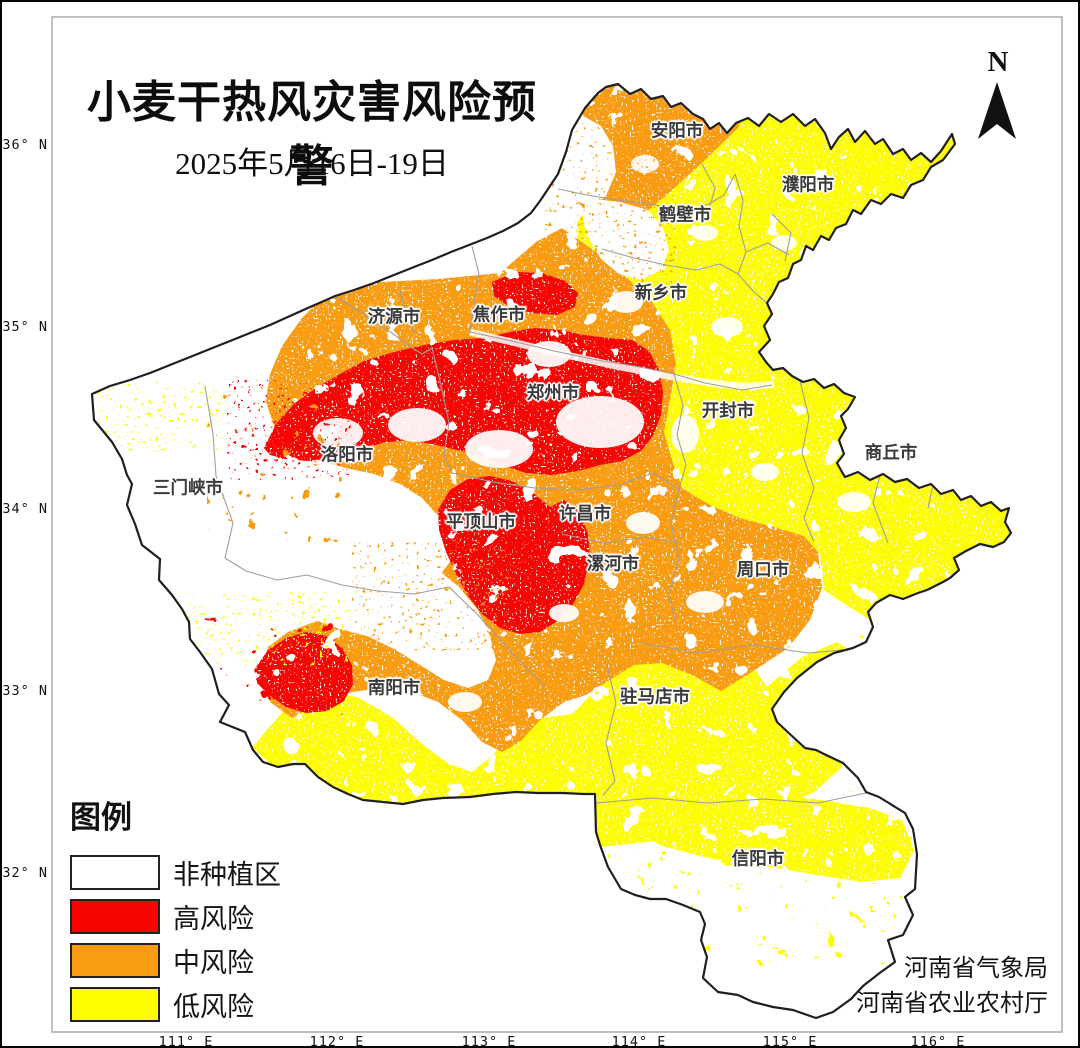  Describe the element at coordinates (997, 110) in the screenshot. I see `north-arrow-icon` at that location.